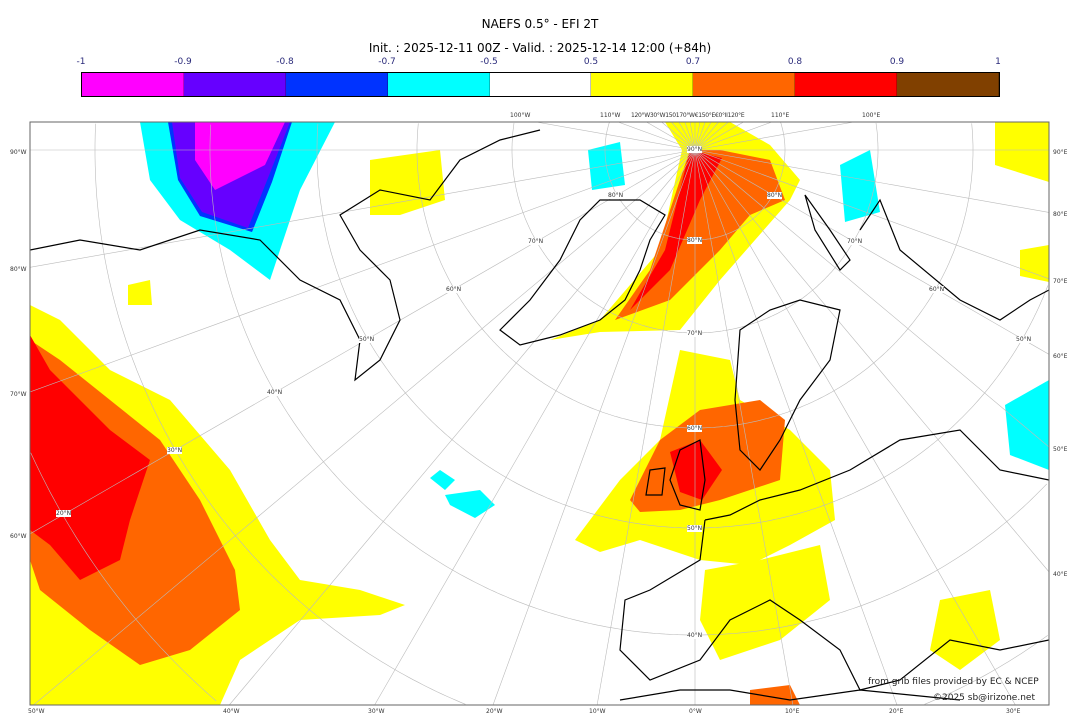  I want to click on lon-label: 50°E, so click(1060, 449).